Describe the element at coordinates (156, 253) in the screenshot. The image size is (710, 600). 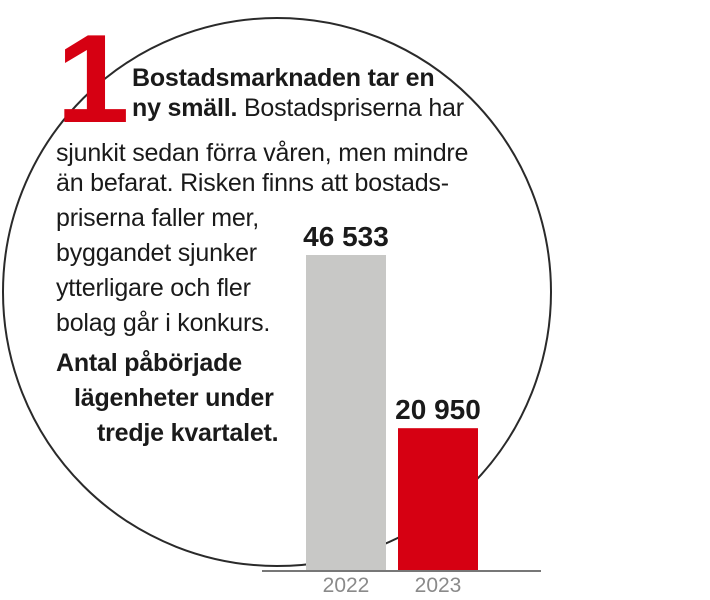
I see `body-line: byggandet sjunker` at that location.